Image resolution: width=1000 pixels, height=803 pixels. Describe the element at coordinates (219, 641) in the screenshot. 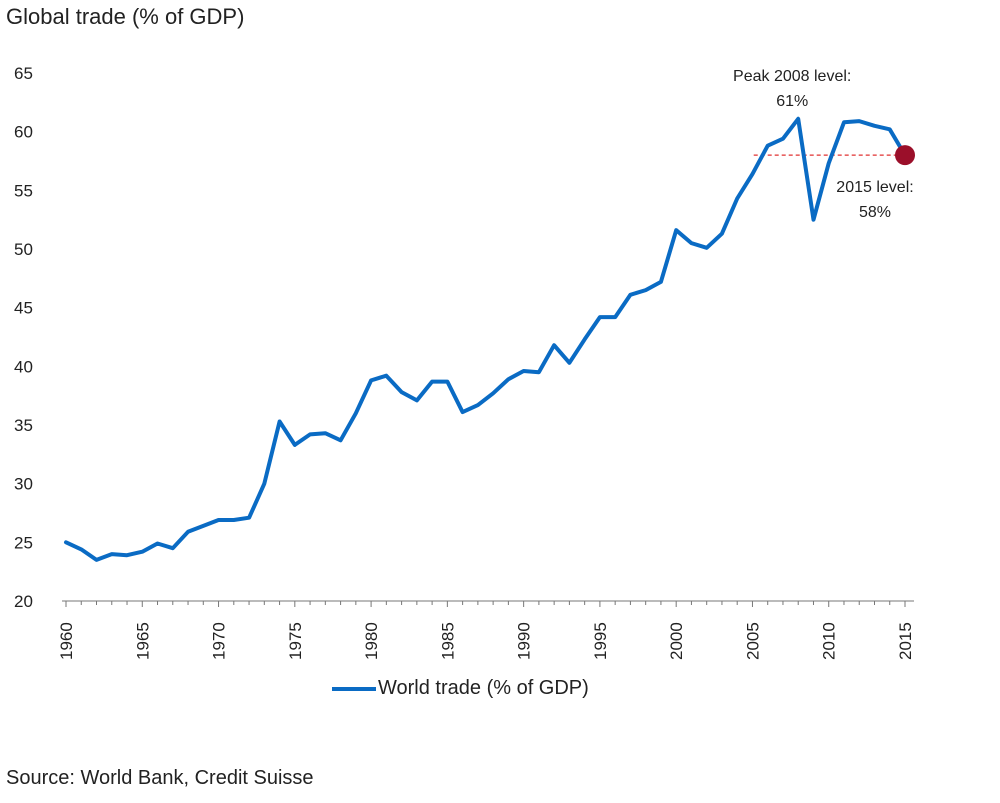

I see `x-tick-label: 1970` at that location.